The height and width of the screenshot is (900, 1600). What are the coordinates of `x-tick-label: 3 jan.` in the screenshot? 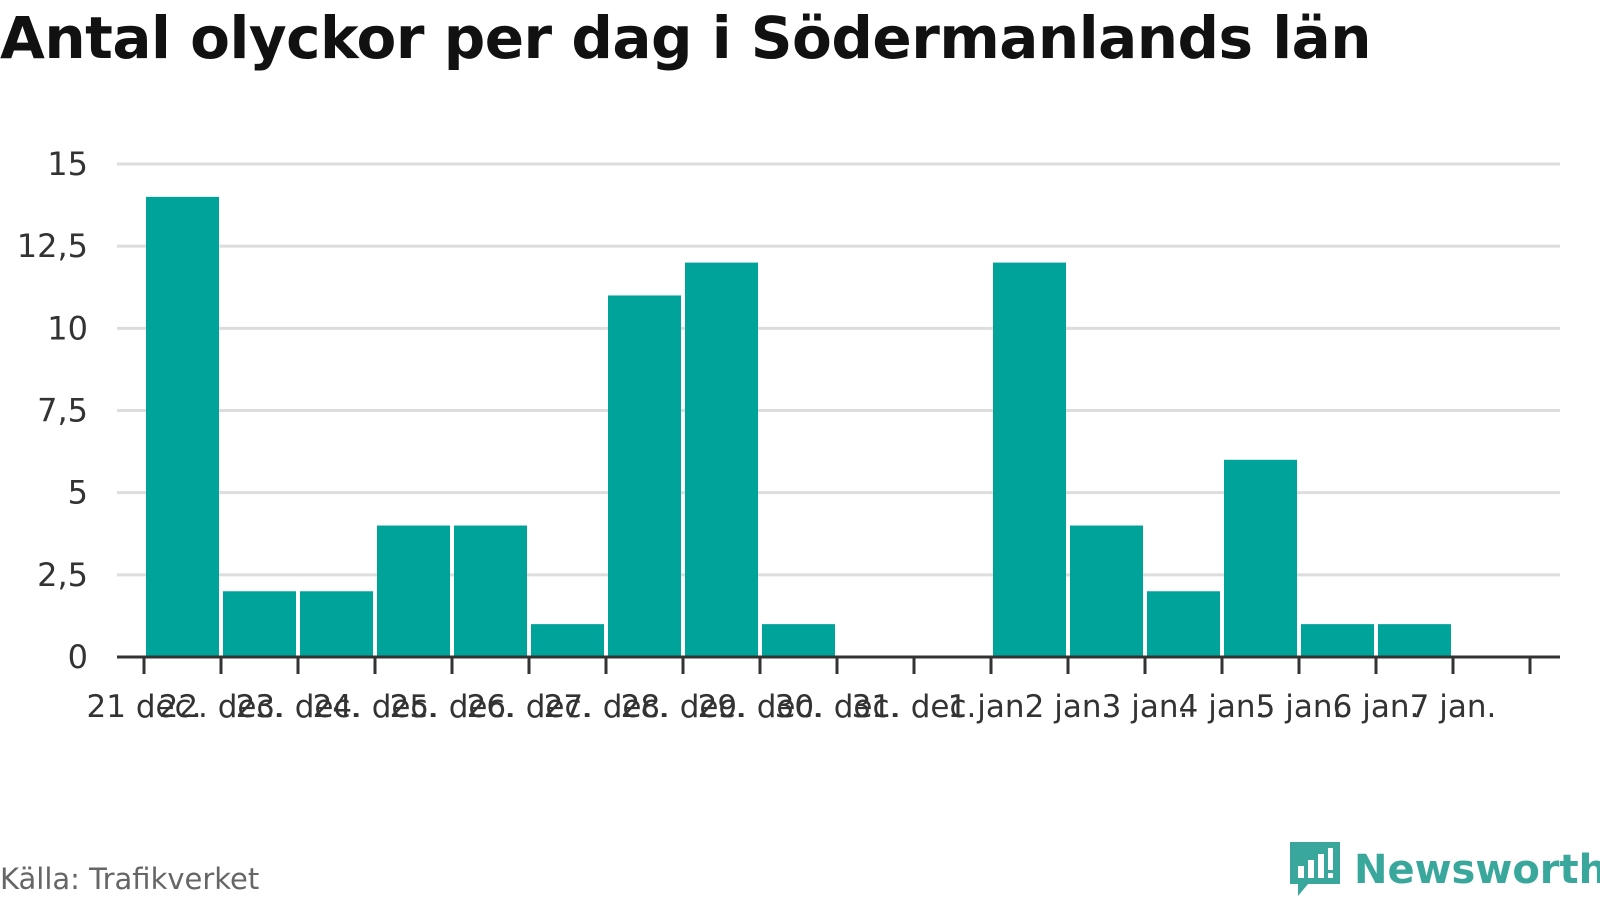 It's located at (1145, 707).